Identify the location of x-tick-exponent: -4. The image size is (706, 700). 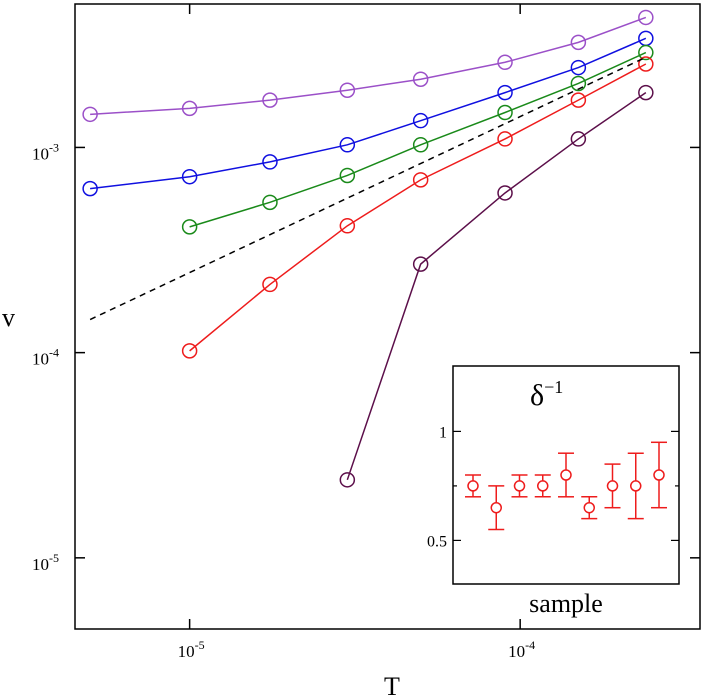
(530, 645).